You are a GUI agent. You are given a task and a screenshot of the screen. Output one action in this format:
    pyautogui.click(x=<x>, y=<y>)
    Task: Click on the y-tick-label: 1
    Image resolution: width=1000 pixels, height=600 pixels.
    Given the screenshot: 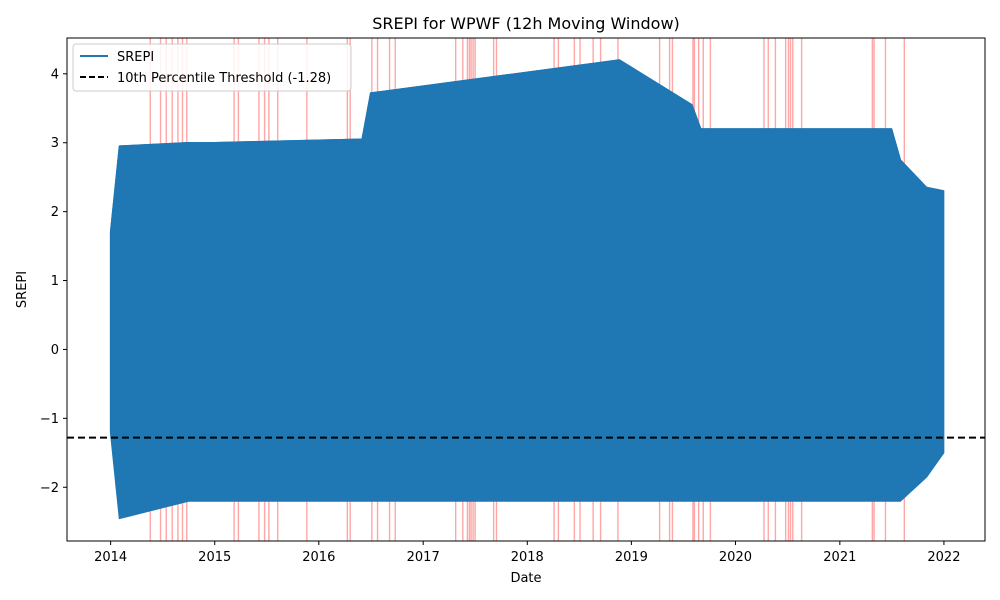 What is the action you would take?
    pyautogui.click(x=55, y=281)
    